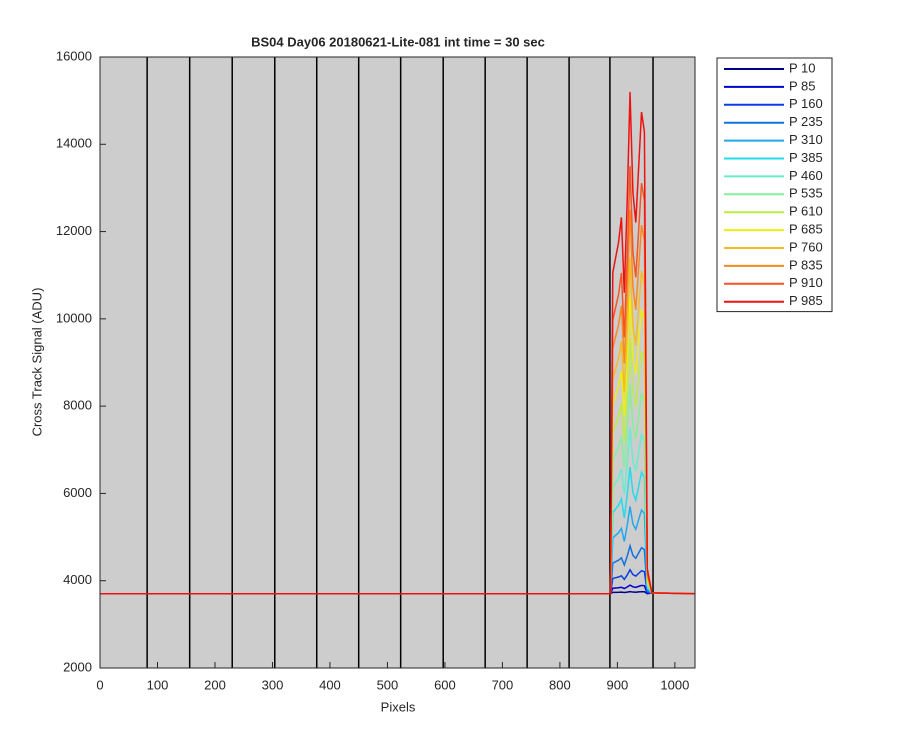  Describe the element at coordinates (806, 300) in the screenshot. I see `legend-label: P 985` at that location.